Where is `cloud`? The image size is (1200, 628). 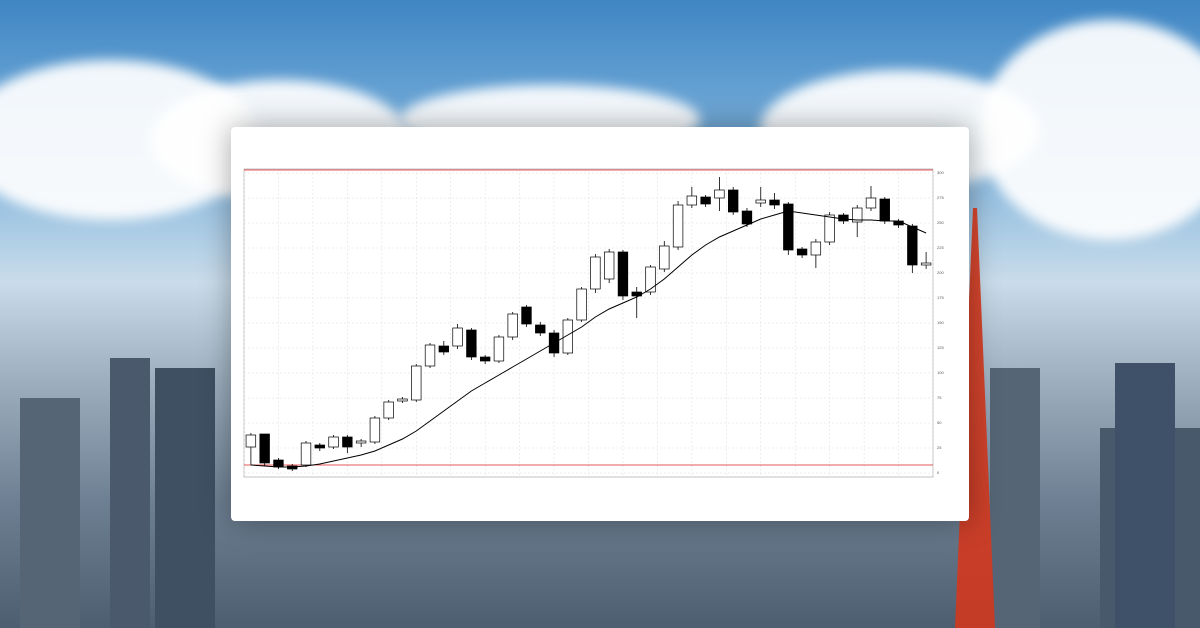
cloud is located at coordinates (1090, 130).